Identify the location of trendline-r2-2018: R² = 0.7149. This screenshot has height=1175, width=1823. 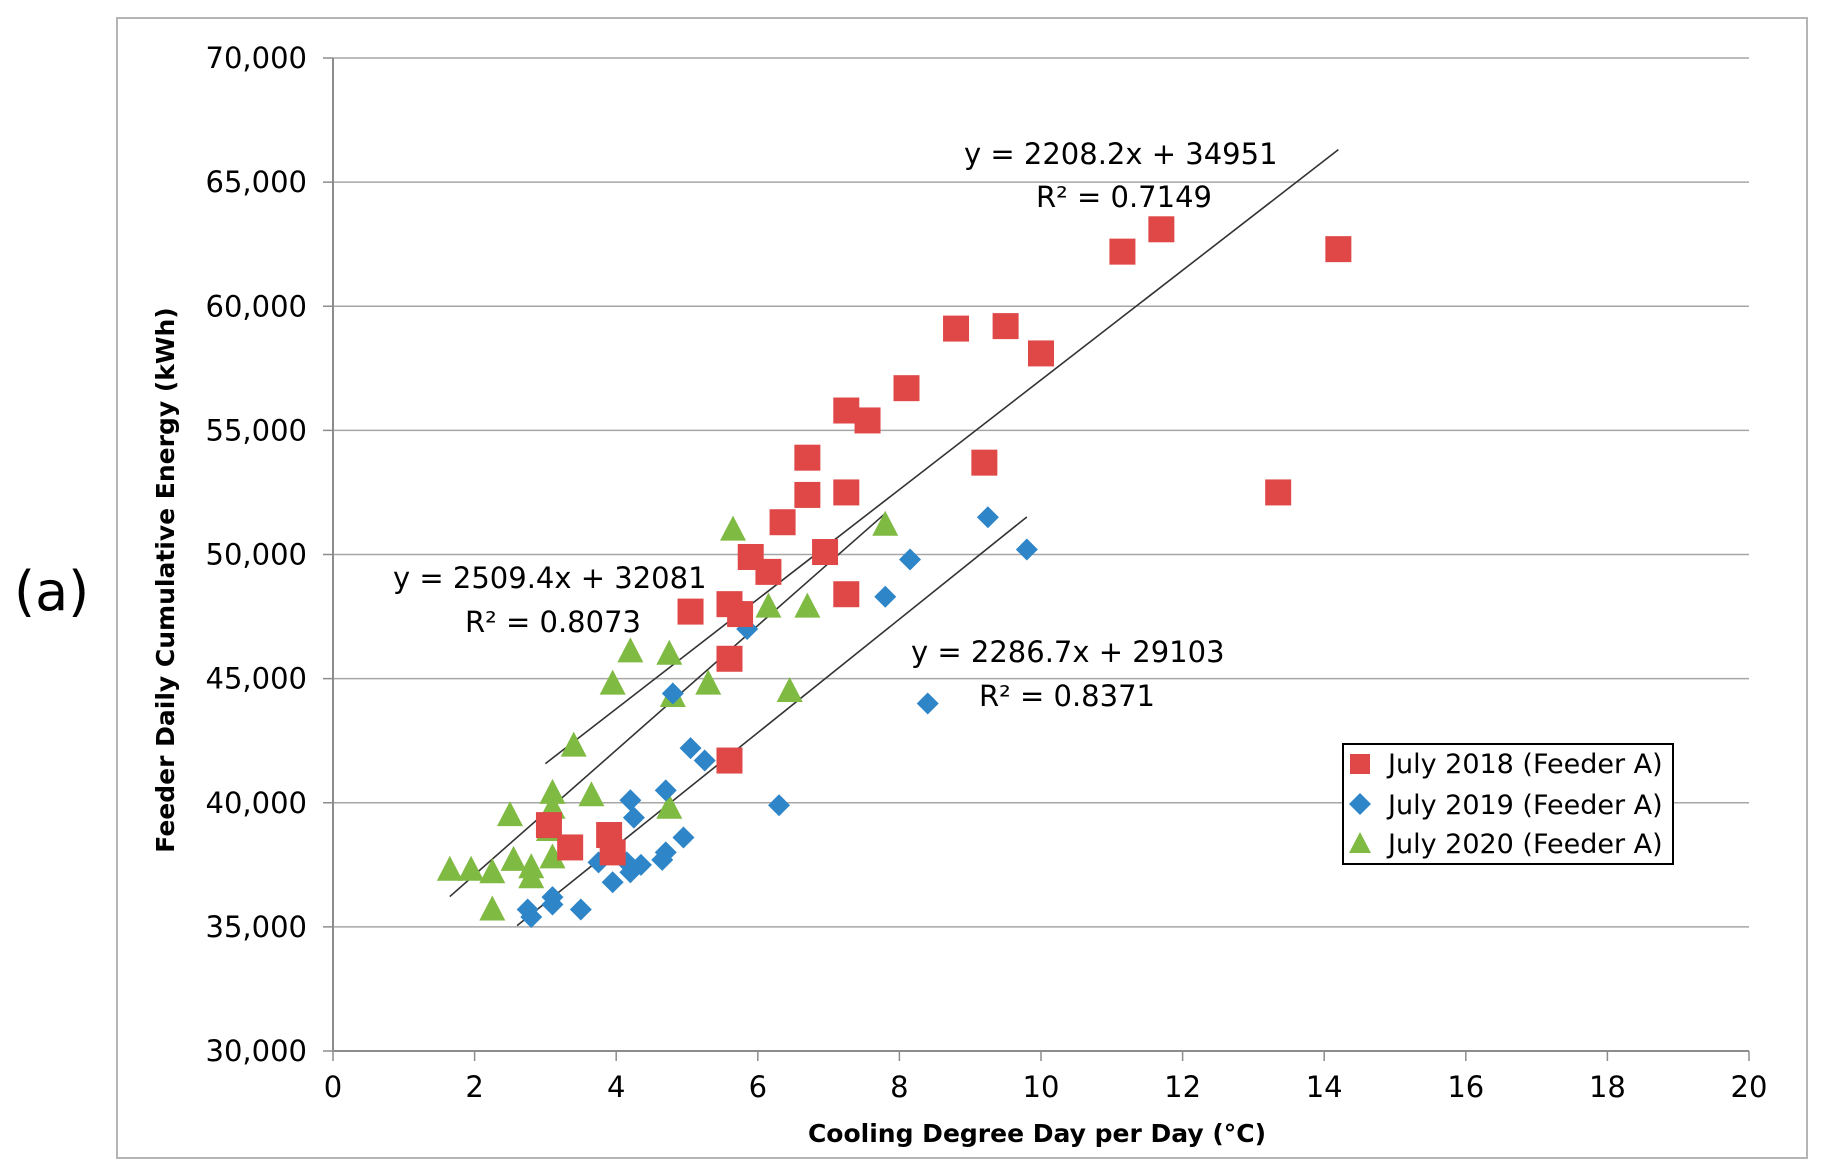
(1124, 197).